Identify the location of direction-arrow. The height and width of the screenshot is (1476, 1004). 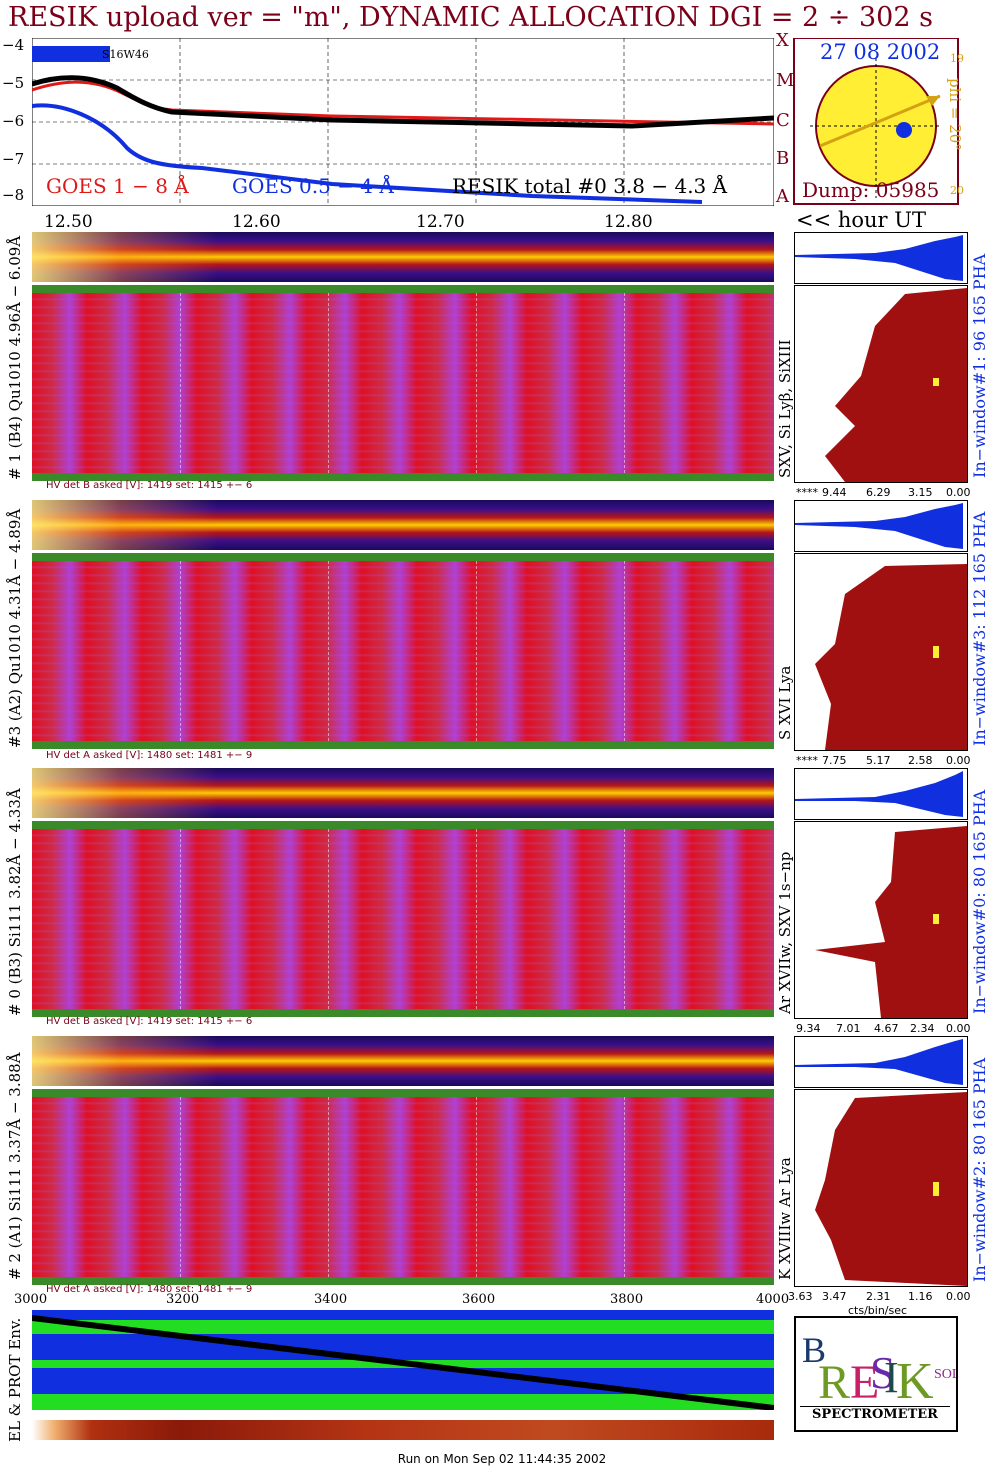
(880, 121).